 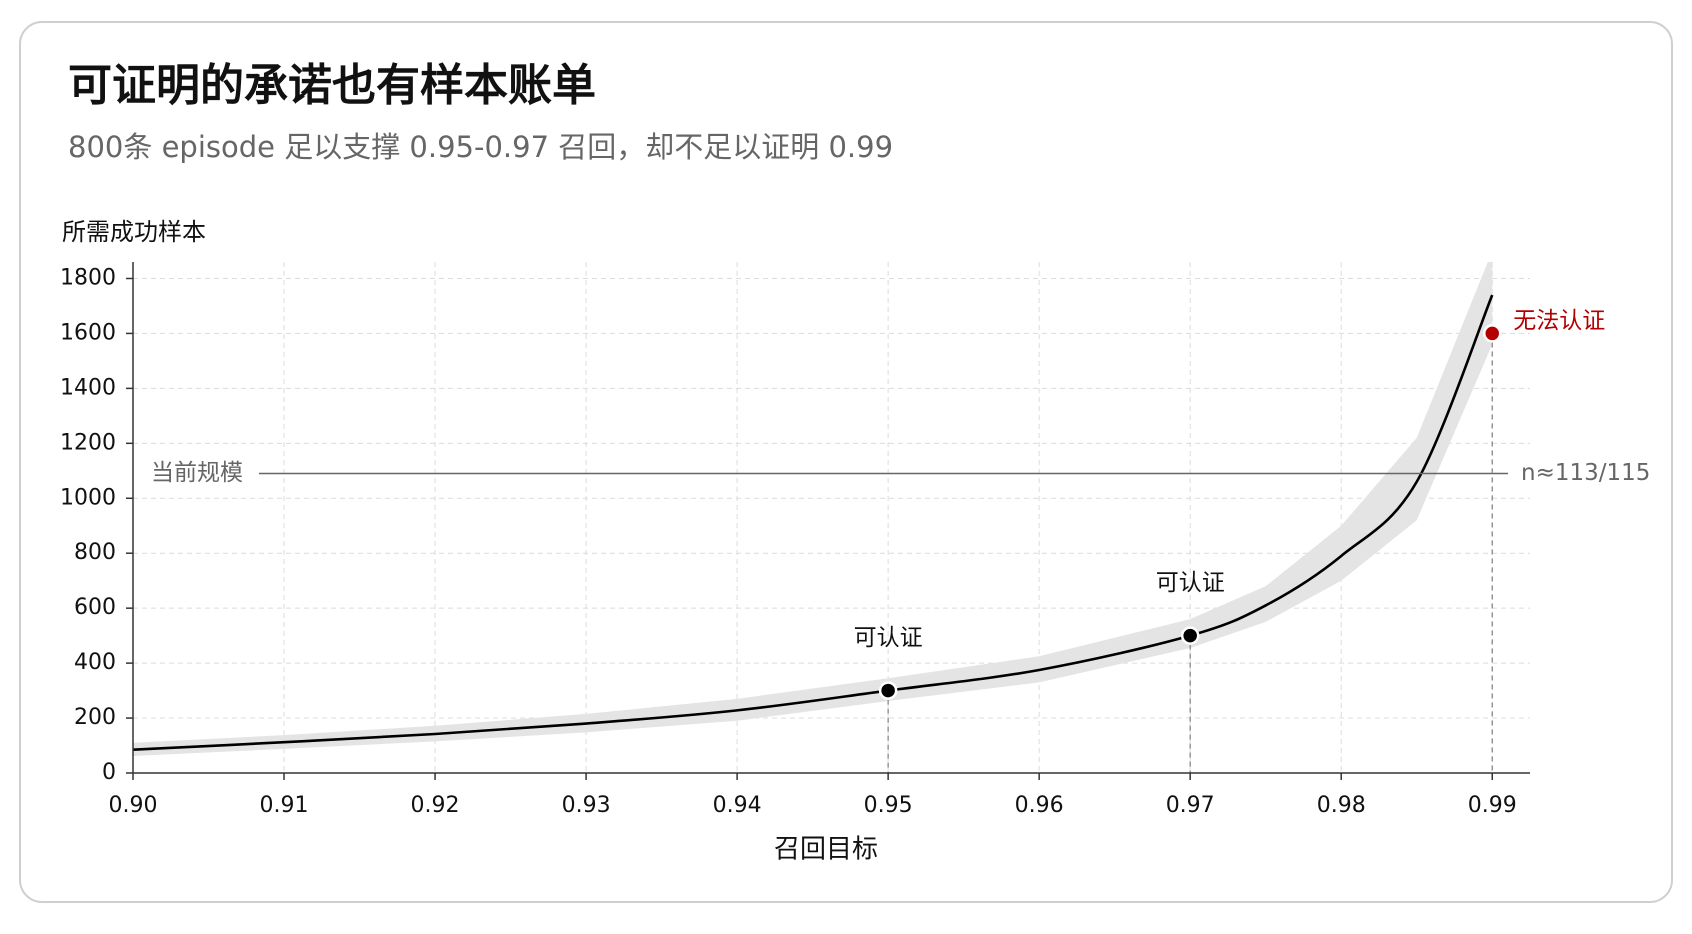 What do you see at coordinates (332, 85) in the screenshot?
I see `chart-title: 可证明的承诺也有样本账单` at bounding box center [332, 85].